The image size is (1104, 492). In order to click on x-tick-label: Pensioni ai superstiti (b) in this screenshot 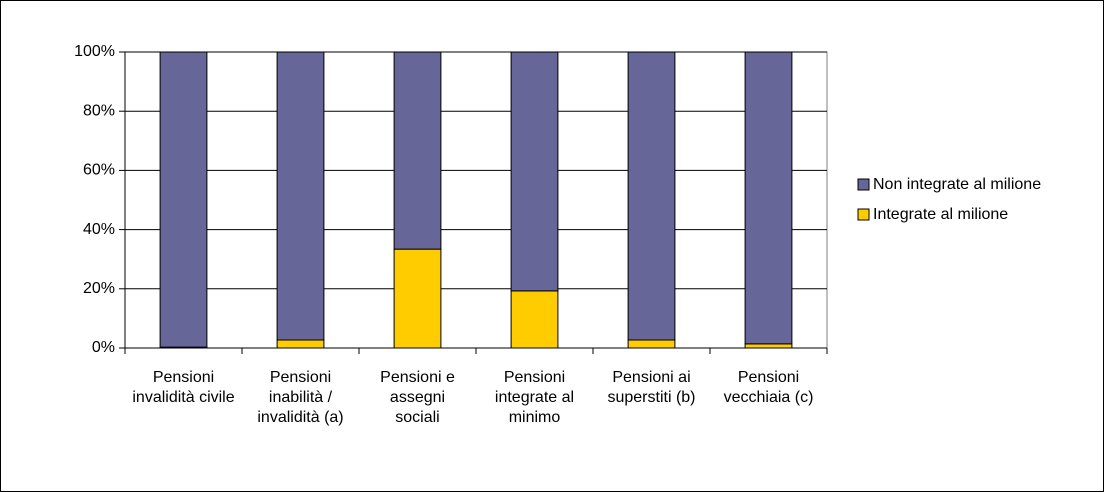, I will do `click(651, 387)`.